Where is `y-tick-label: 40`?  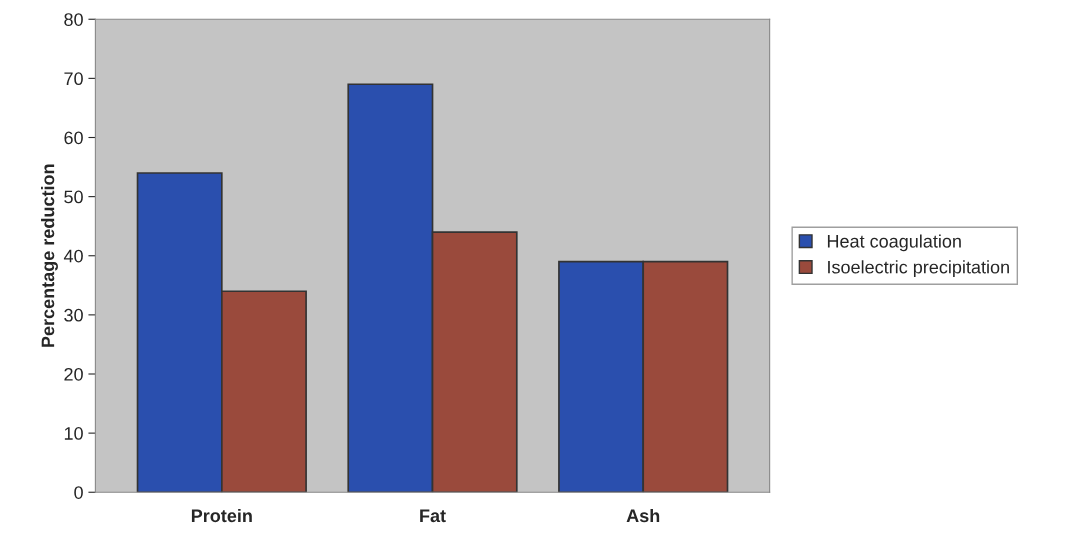
y-tick-label: 40 is located at coordinates (73, 256).